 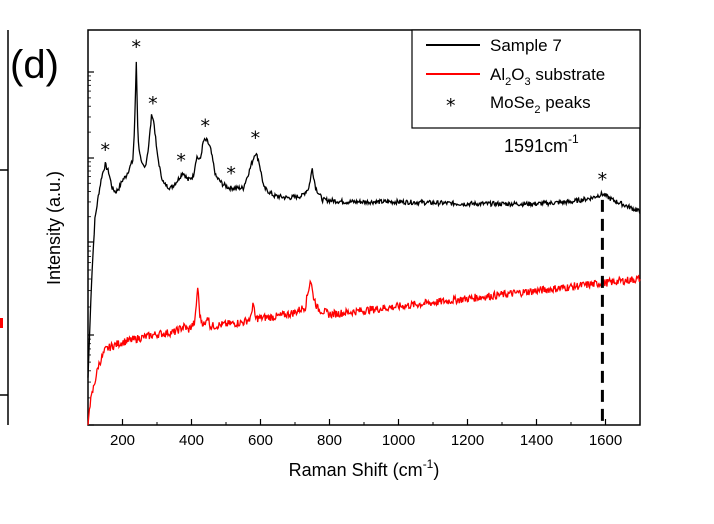 I want to click on x-tick-label: 1000, so click(x=398, y=440).